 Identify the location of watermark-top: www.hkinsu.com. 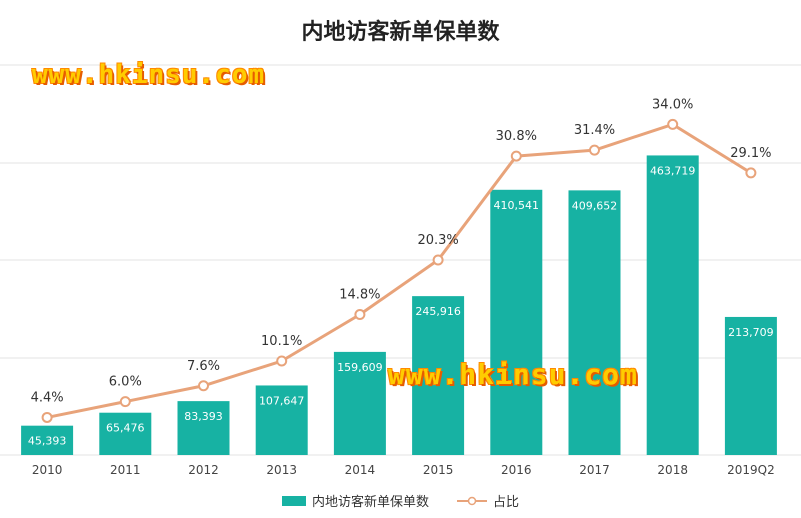
(149, 75).